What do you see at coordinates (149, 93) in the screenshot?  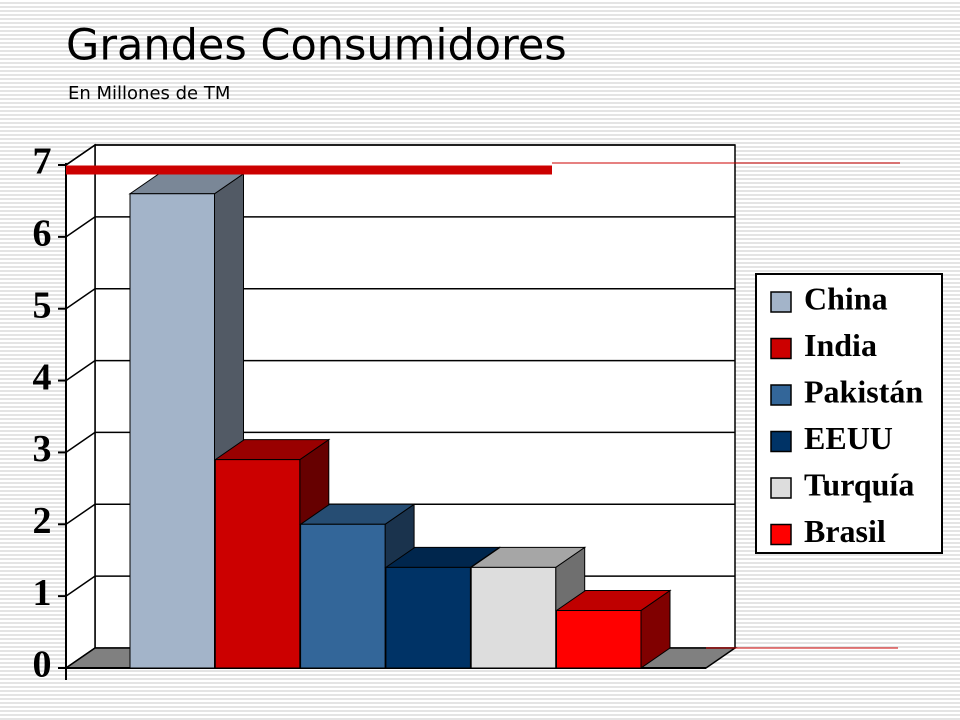 I see `chart-subtitle: En Millones de TM` at bounding box center [149, 93].